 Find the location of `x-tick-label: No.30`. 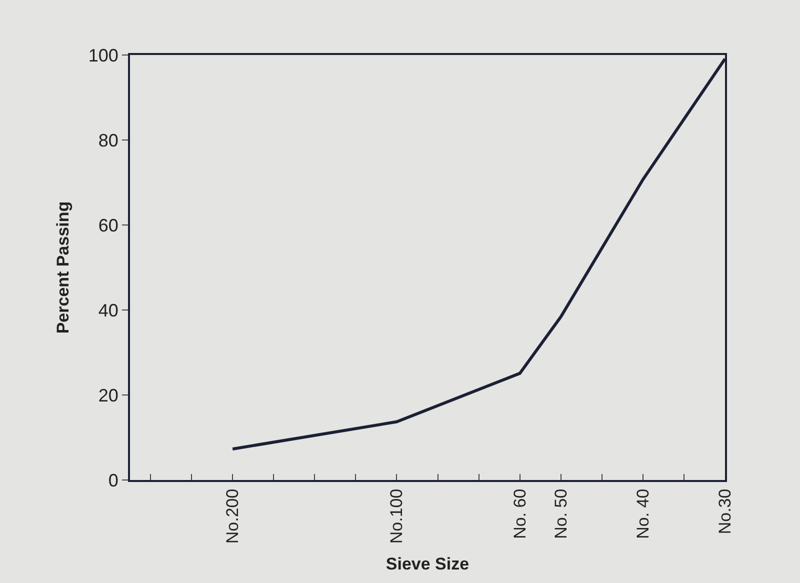

x-tick-label: No.30 is located at coordinates (725, 511).